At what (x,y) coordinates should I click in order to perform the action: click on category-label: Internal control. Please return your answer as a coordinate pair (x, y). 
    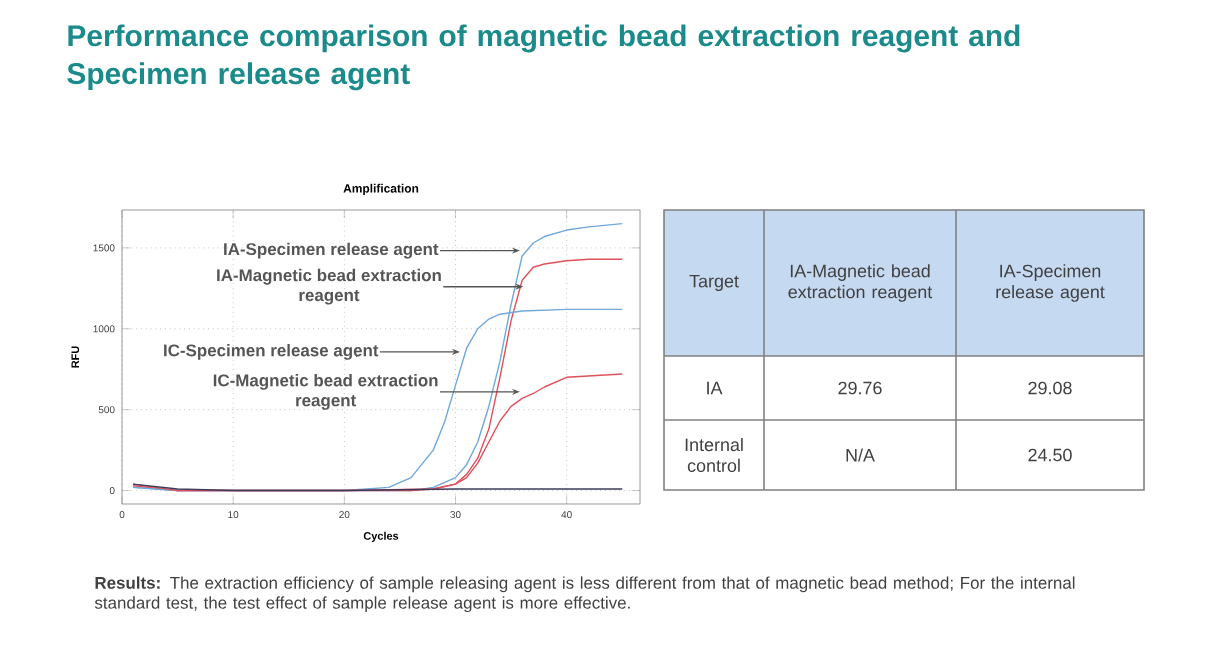
    Looking at the image, I should click on (714, 455).